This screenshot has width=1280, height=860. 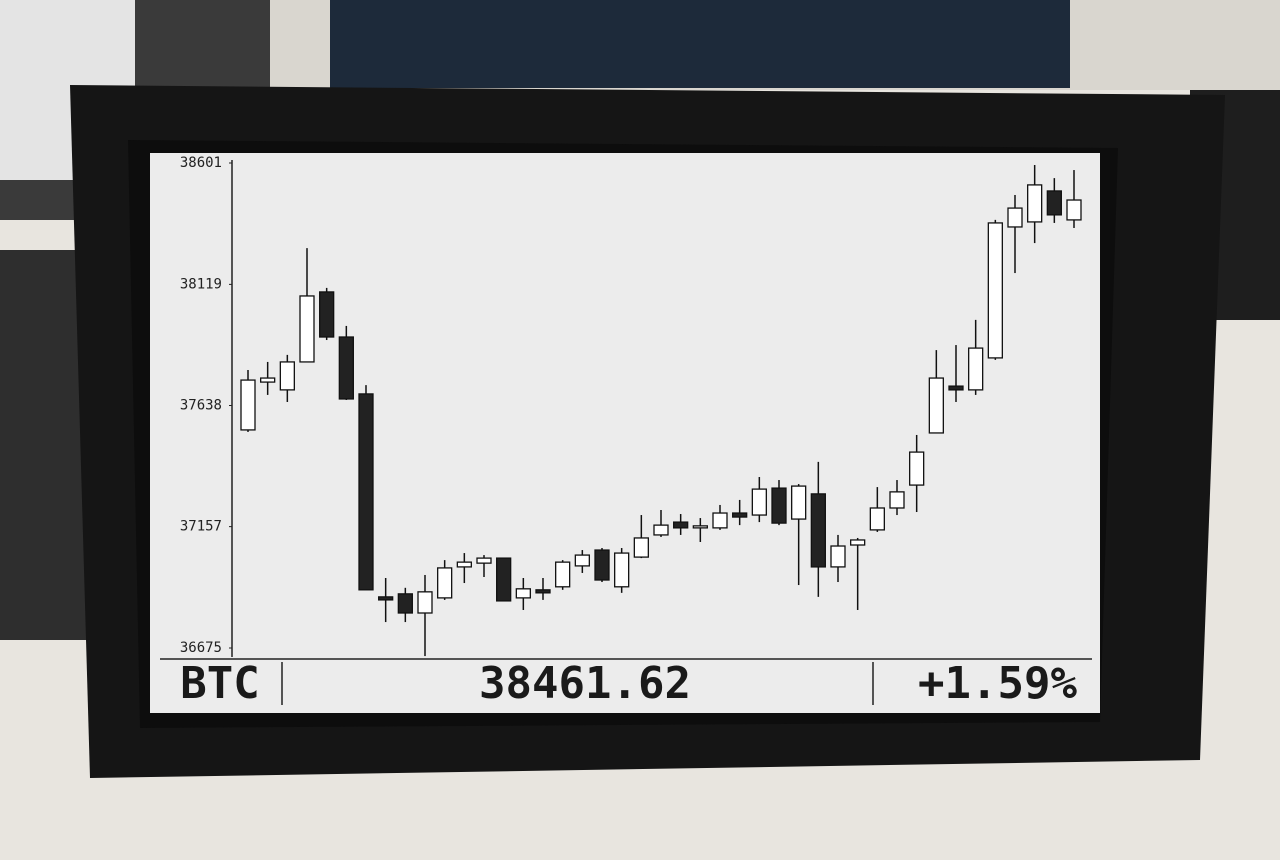 What do you see at coordinates (45, 445) in the screenshot?
I see `other-device` at bounding box center [45, 445].